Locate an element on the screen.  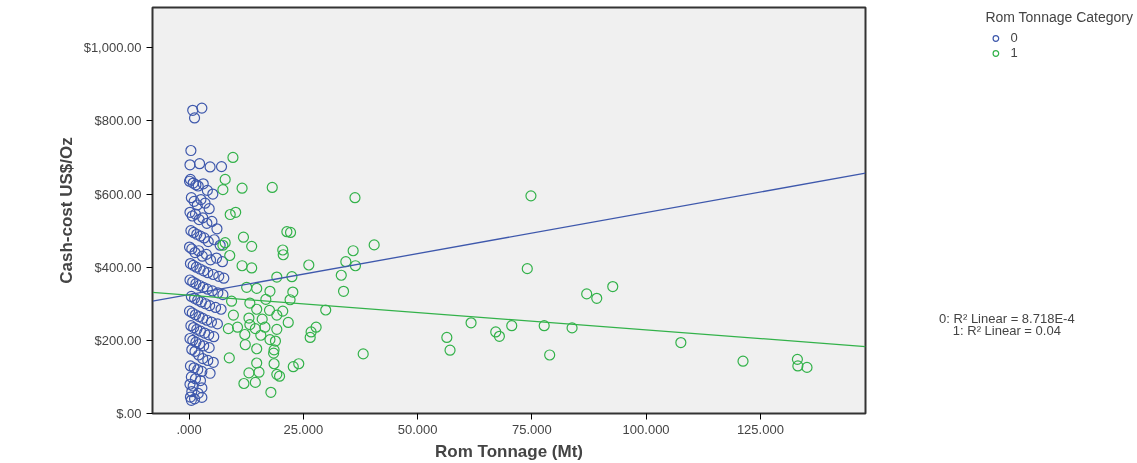
legend-label: 1 is located at coordinates (1014, 52).